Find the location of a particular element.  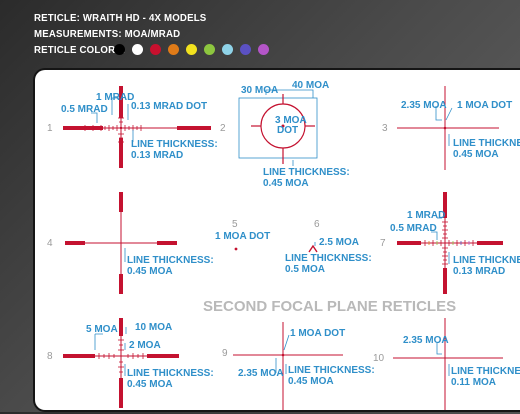

color-swatch-white is located at coordinates (137, 49).